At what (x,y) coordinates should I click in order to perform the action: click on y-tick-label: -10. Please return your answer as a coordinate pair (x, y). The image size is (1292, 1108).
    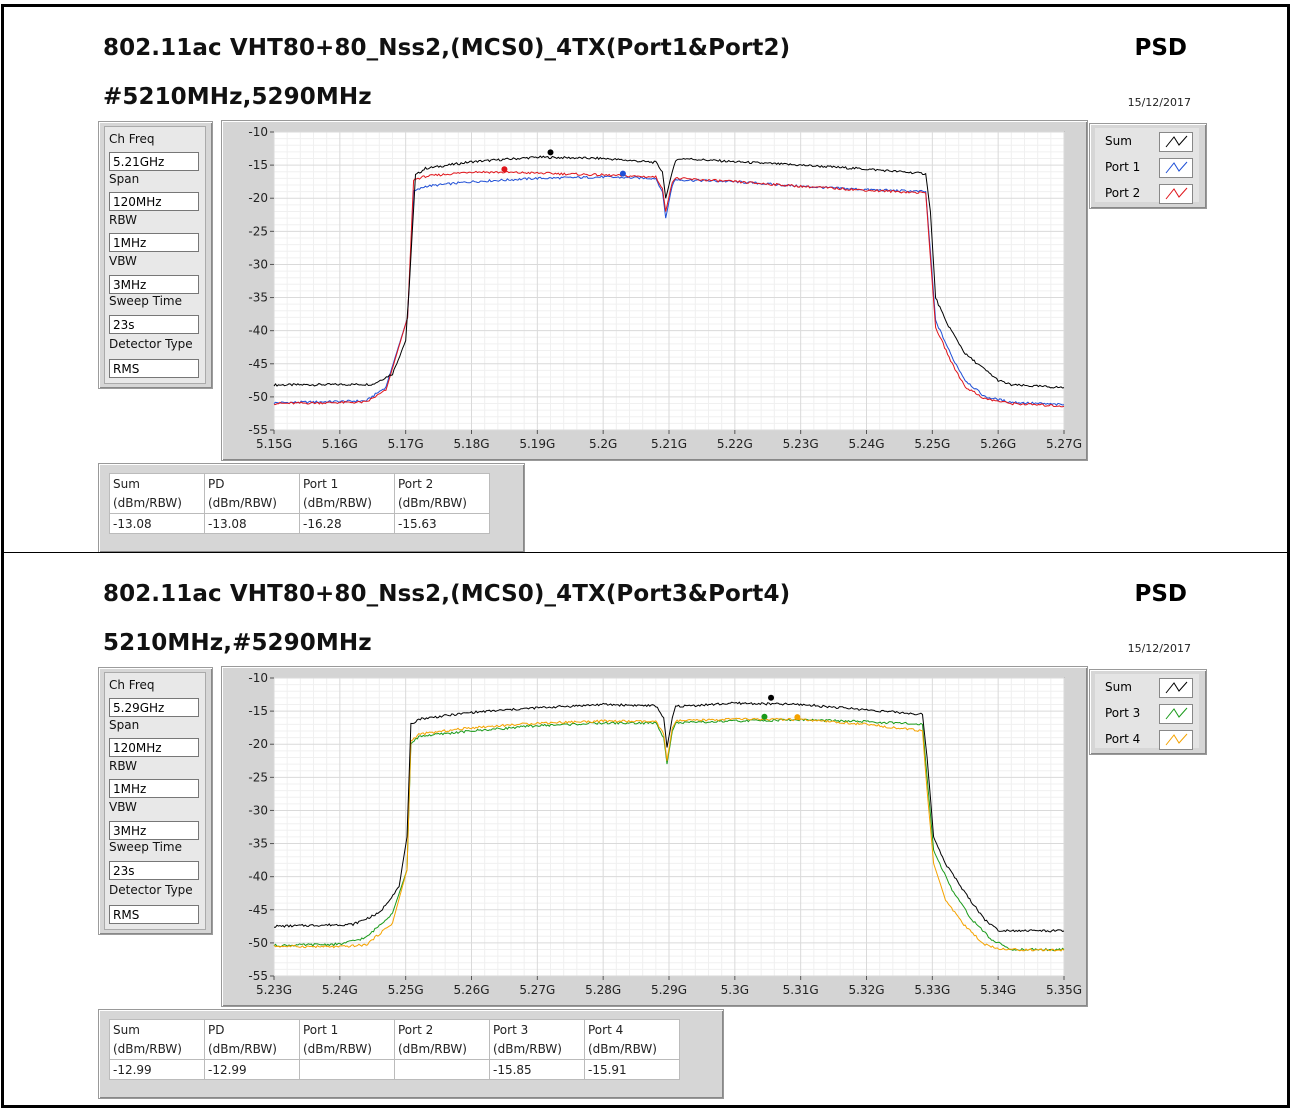
    Looking at the image, I should click on (258, 678).